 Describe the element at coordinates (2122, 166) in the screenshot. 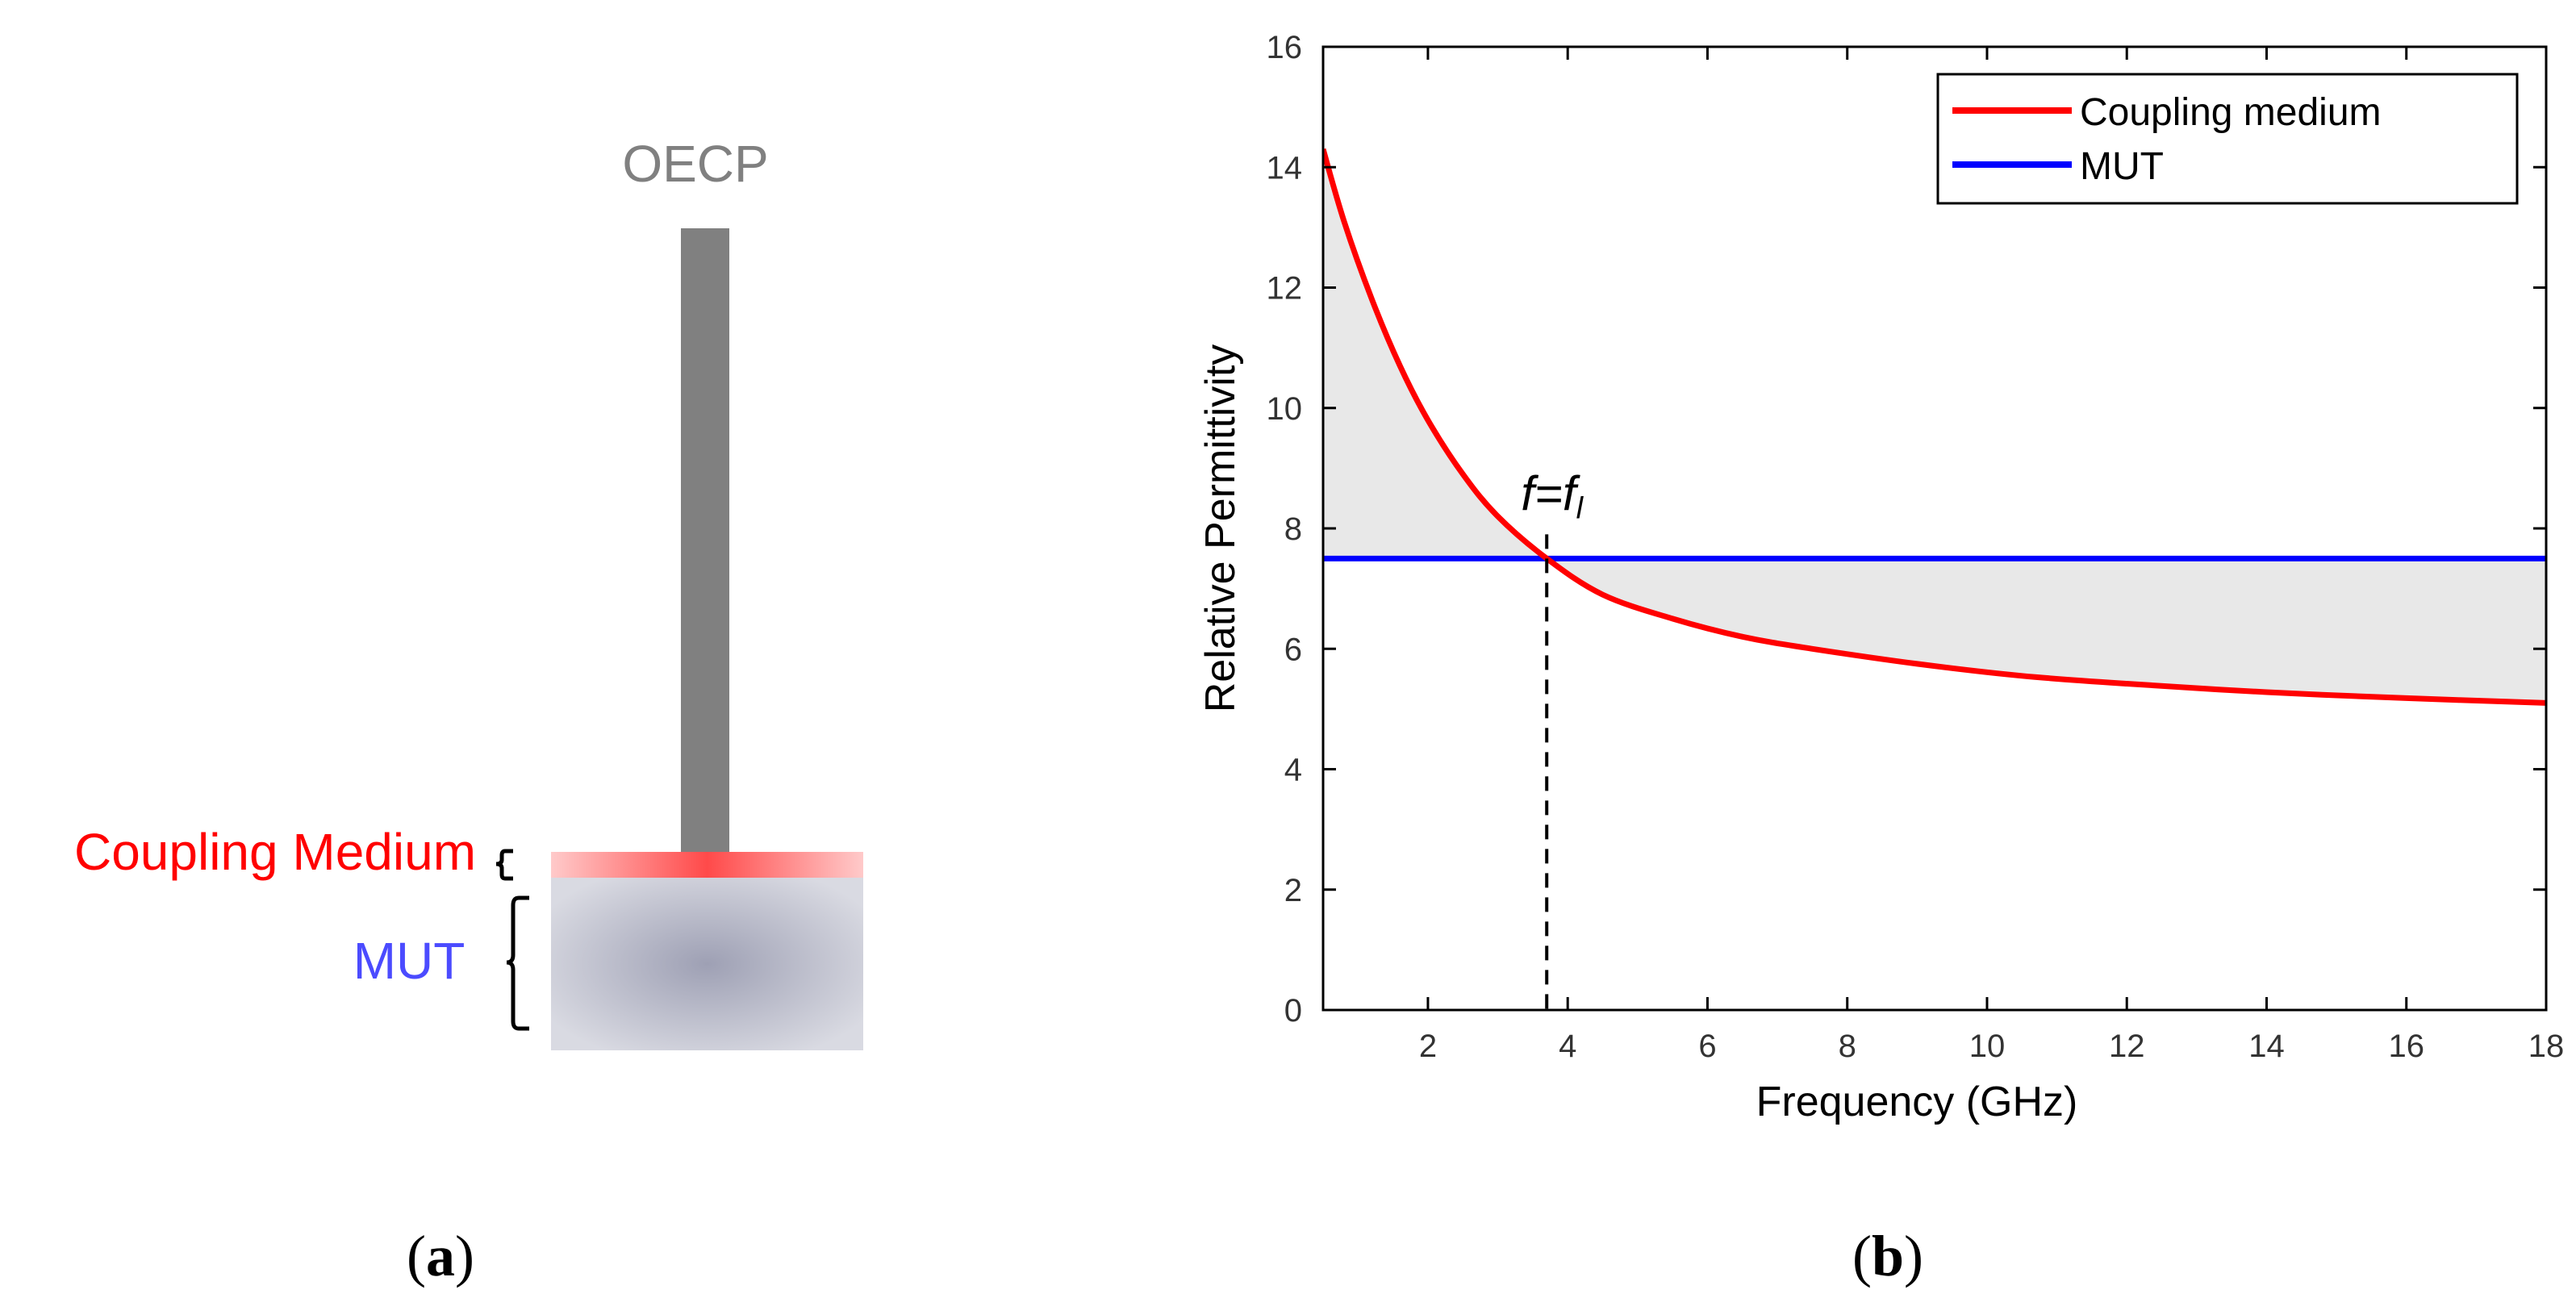

I see `legend-label-mut: MUT` at that location.